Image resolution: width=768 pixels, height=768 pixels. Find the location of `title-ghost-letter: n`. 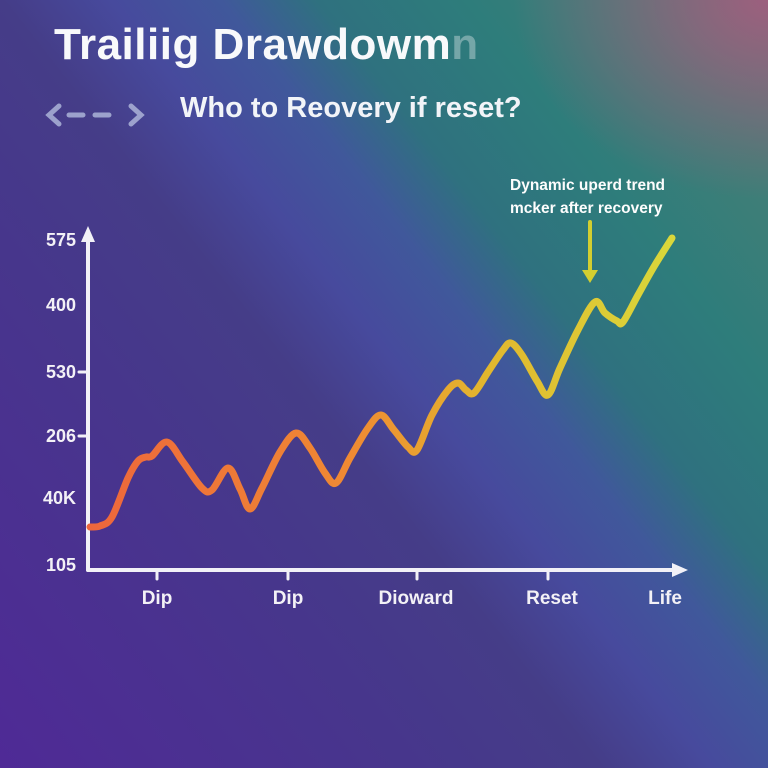

title-ghost-letter: n is located at coordinates (465, 44).